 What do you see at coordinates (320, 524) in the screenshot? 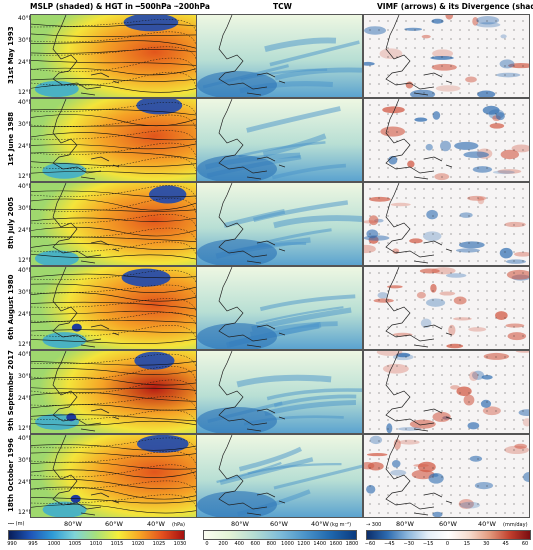
I see `lon-label-c2-3: 40°W` at bounding box center [320, 524].